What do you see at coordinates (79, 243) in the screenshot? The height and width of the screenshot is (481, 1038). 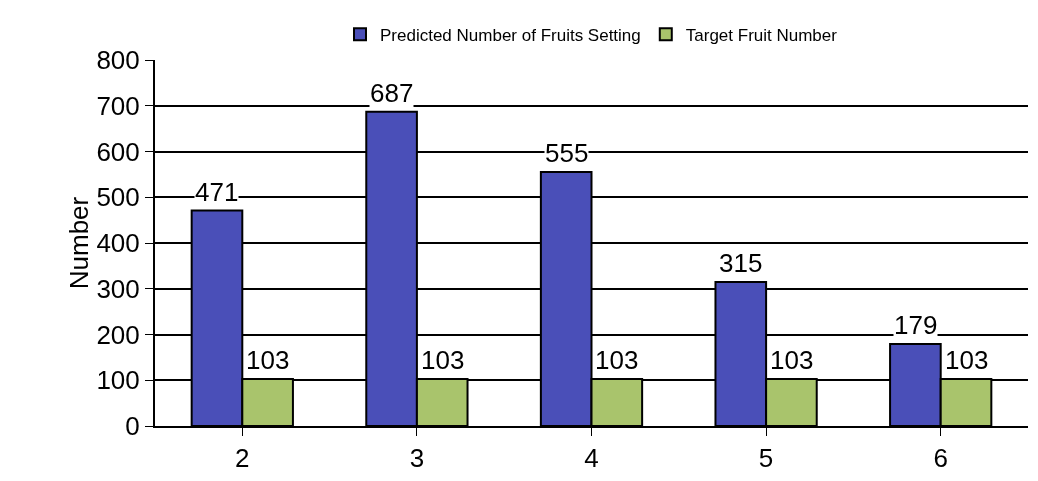 I see `y-axis-title: Number` at bounding box center [79, 243].